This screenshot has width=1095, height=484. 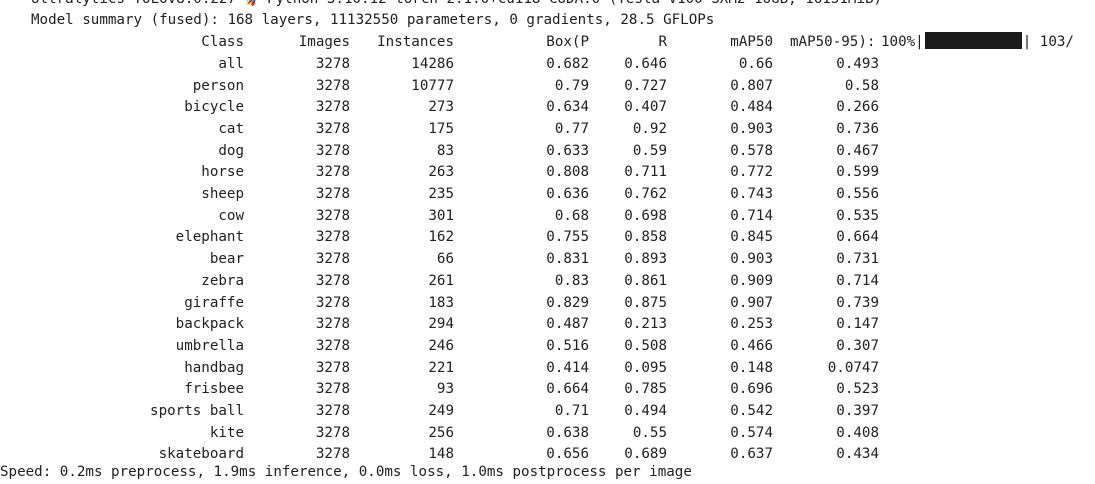 I want to click on row-instances: 246, so click(x=441, y=345).